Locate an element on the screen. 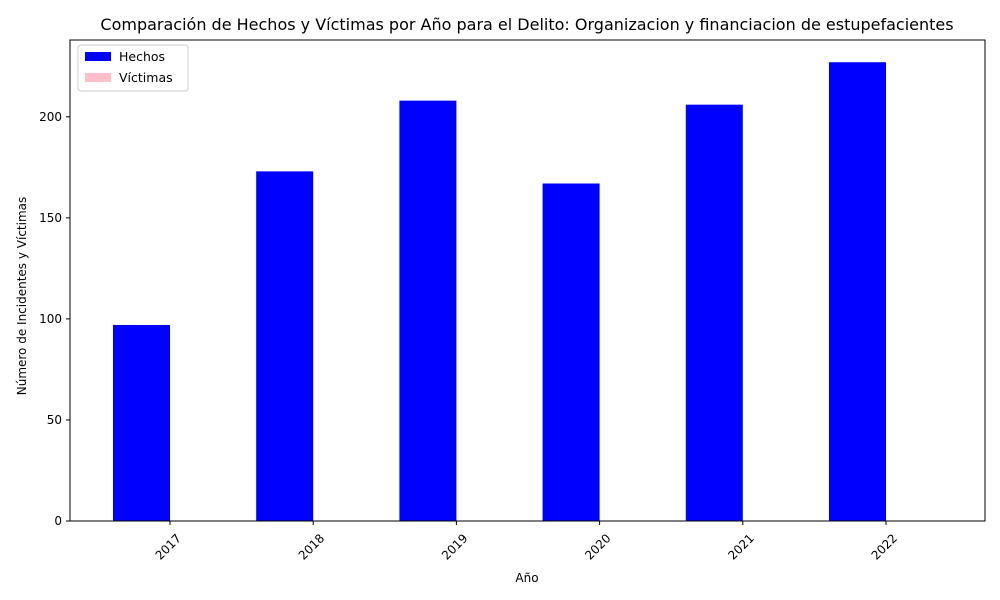 This screenshot has width=1000, height=600. y-axis-label: Número de Incidentes y Víctimas is located at coordinates (22, 296).